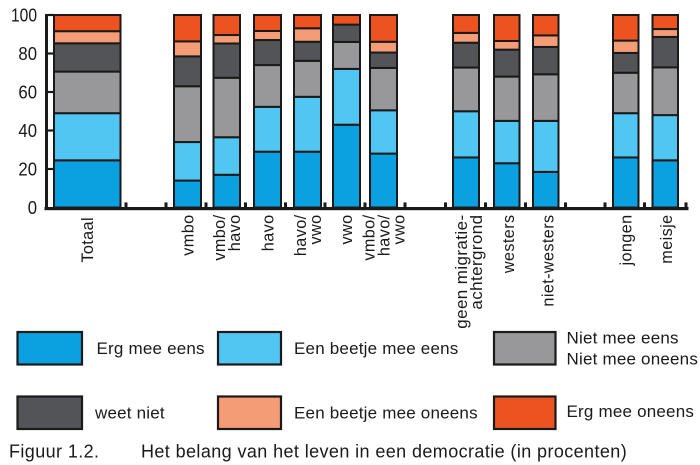 This screenshot has width=700, height=465. What do you see at coordinates (88, 240) in the screenshot?
I see `svg-text: Totaal` at bounding box center [88, 240].